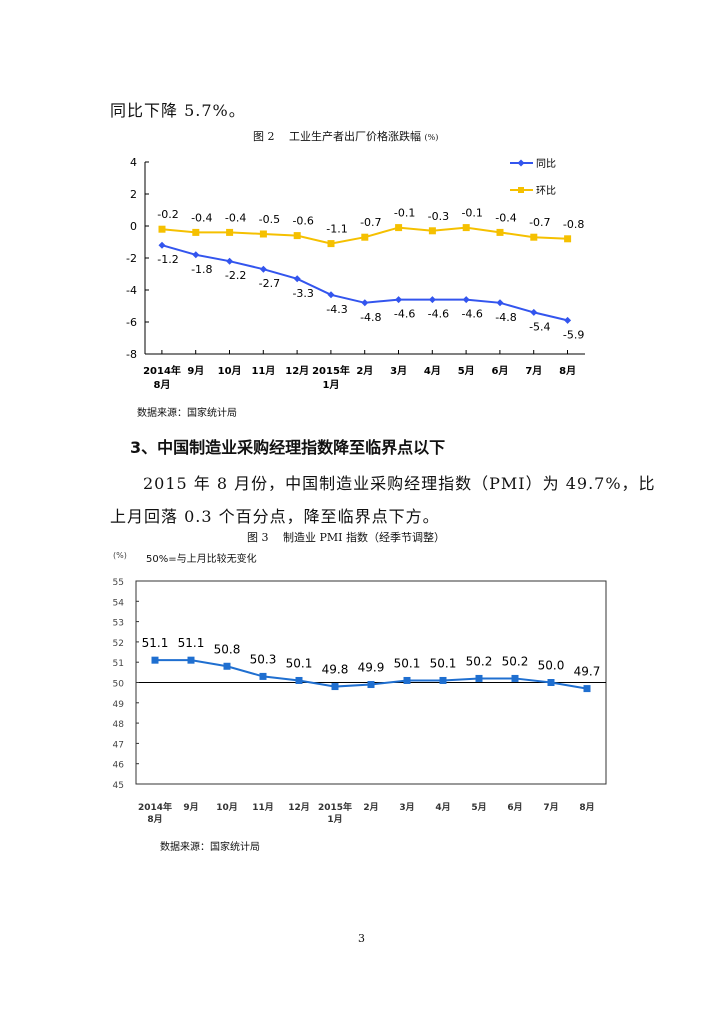  Describe the element at coordinates (263, 659) in the screenshot. I see `data-label: 50.3` at that location.